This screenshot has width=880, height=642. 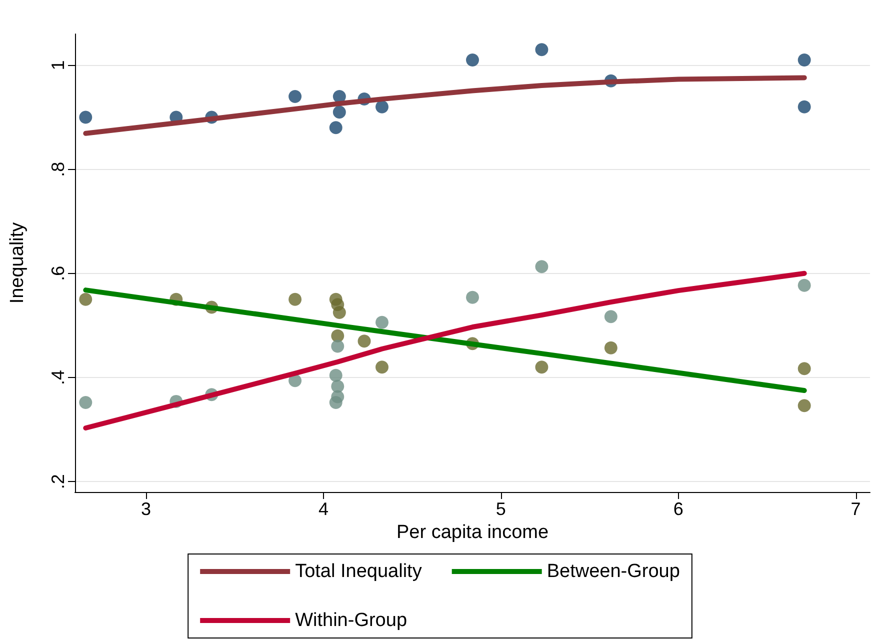 What do you see at coordinates (351, 620) in the screenshot?
I see `legend-label: Within-Group` at bounding box center [351, 620].